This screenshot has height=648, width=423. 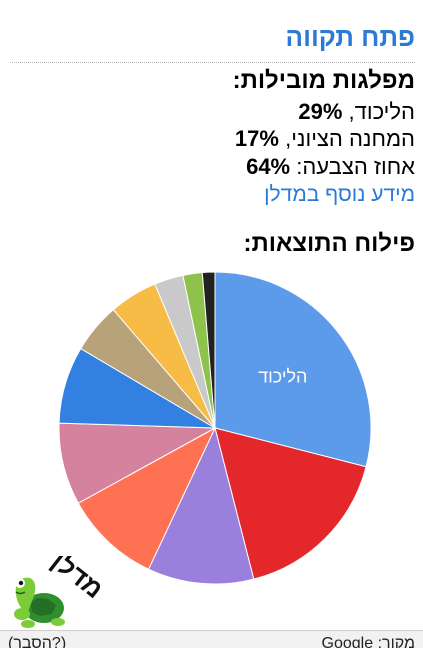 What do you see at coordinates (350, 37) in the screenshot?
I see `city-title: פתח תקווה` at bounding box center [350, 37].